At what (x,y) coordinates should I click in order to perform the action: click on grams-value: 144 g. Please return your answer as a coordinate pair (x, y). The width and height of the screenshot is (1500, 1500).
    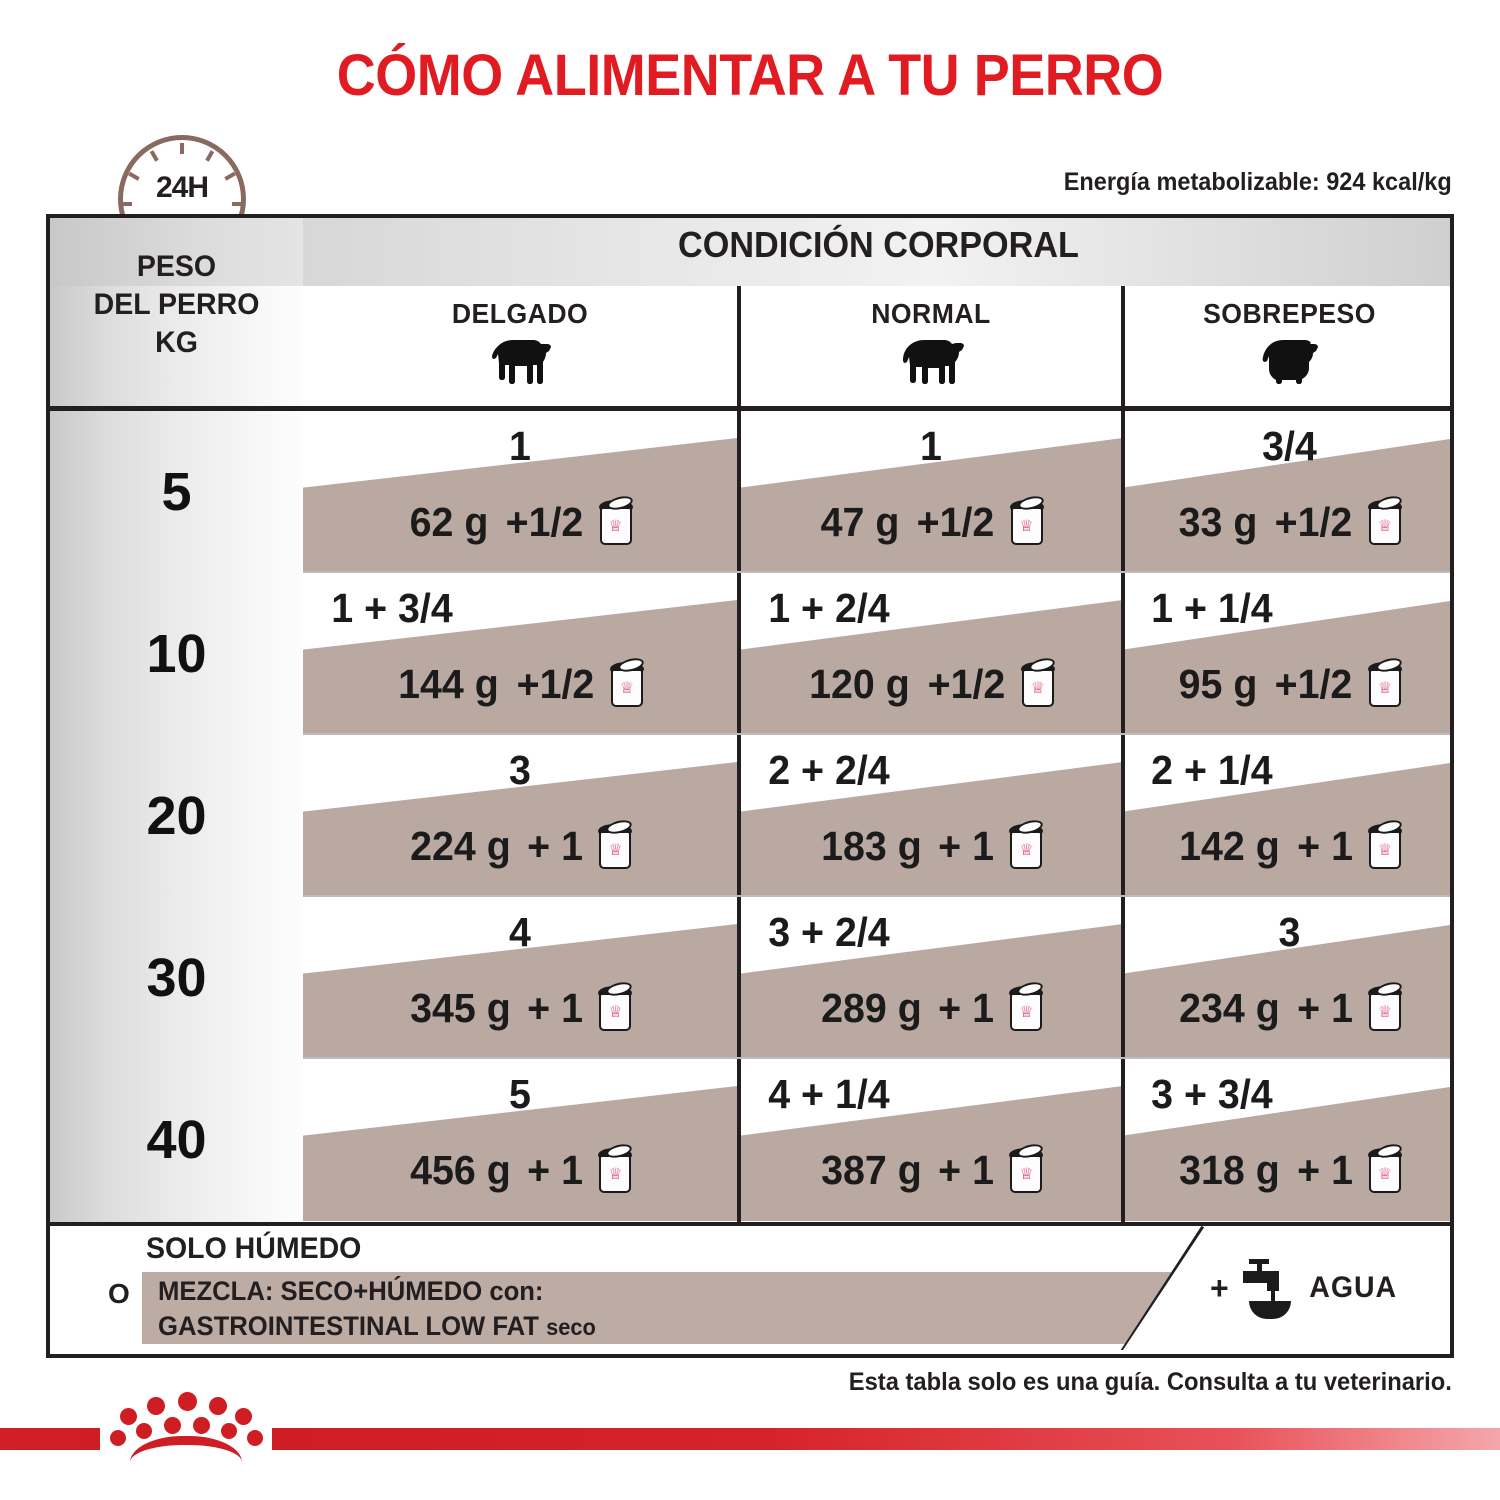
    Looking at the image, I should click on (448, 683).